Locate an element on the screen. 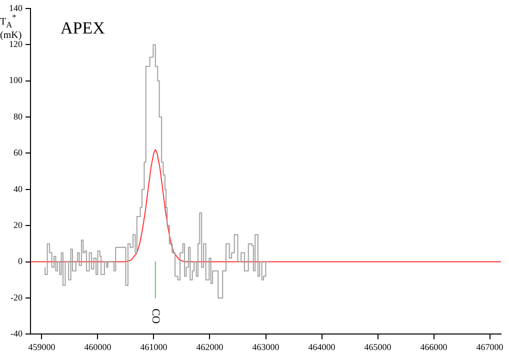 The image size is (509, 356). y-tick-label: -20 is located at coordinates (16, 297).